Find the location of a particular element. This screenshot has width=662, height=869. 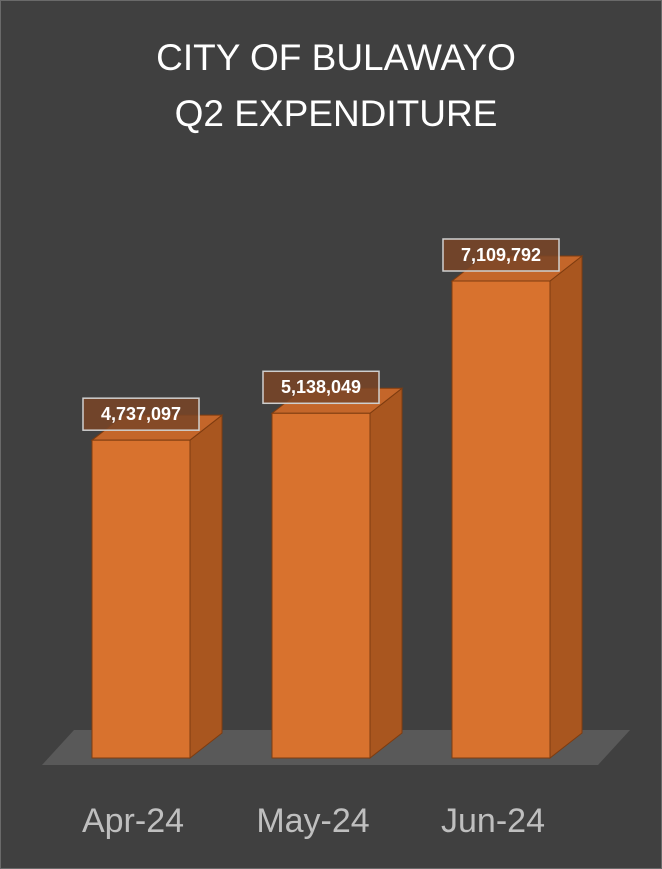

x-tick-label: Apr-24 is located at coordinates (133, 821).